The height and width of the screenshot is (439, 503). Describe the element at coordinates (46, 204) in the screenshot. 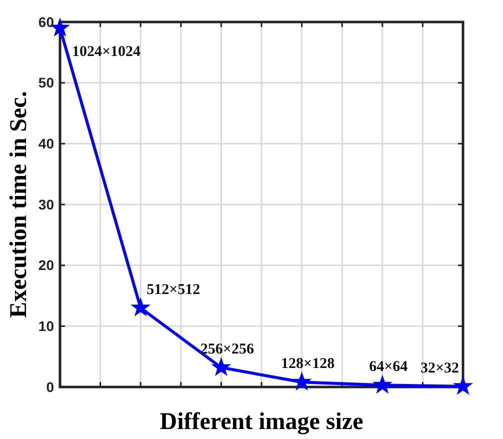

I see `y-tick-label: 30` at that location.